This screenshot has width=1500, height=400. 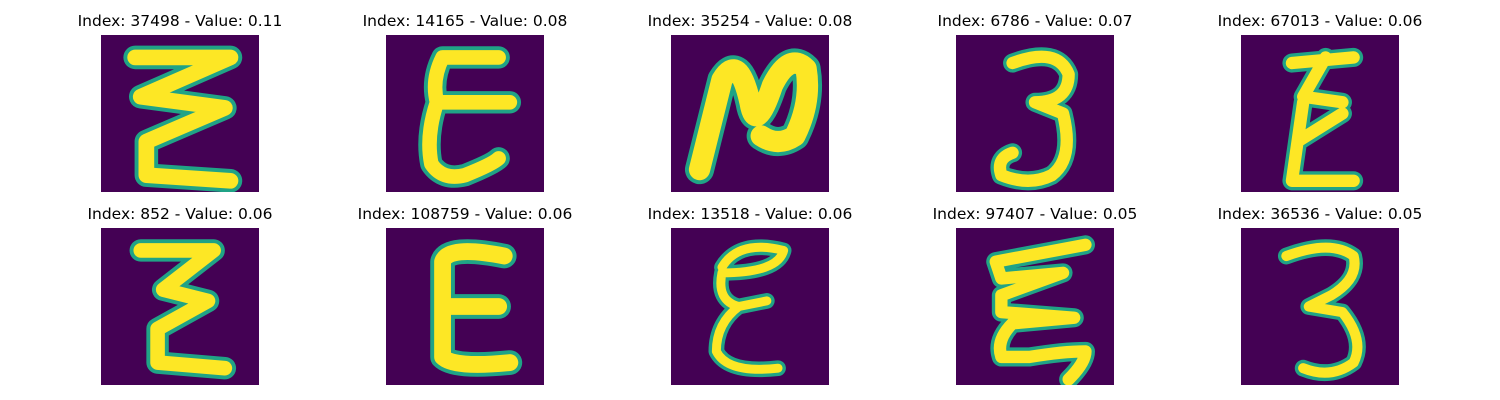 I want to click on panel-9: Index: 97407 - Value: 0.05, so click(x=1035, y=294).